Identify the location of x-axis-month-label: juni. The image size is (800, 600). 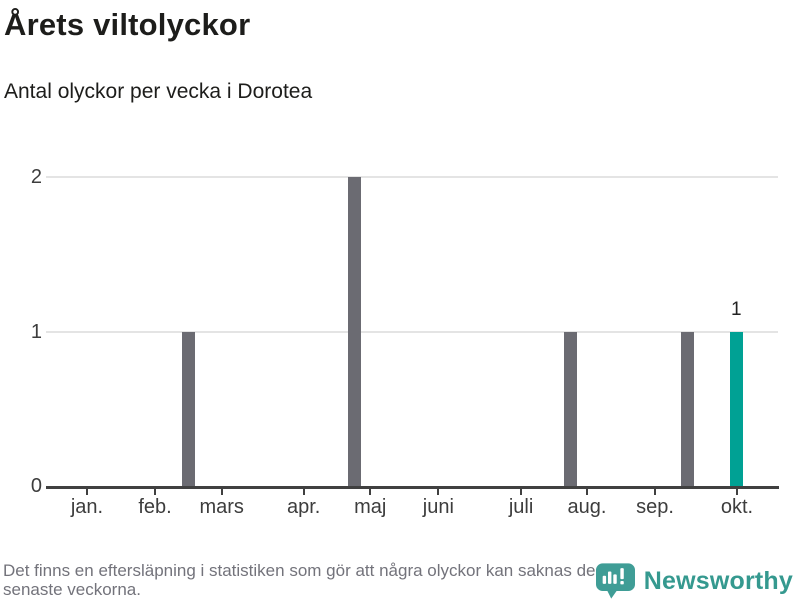
(438, 507).